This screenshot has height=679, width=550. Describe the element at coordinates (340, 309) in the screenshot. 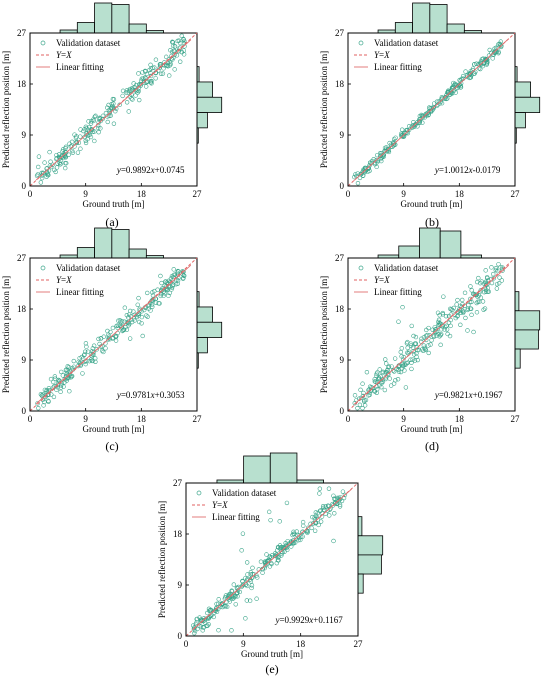

I see `y-tick-label: 18` at that location.